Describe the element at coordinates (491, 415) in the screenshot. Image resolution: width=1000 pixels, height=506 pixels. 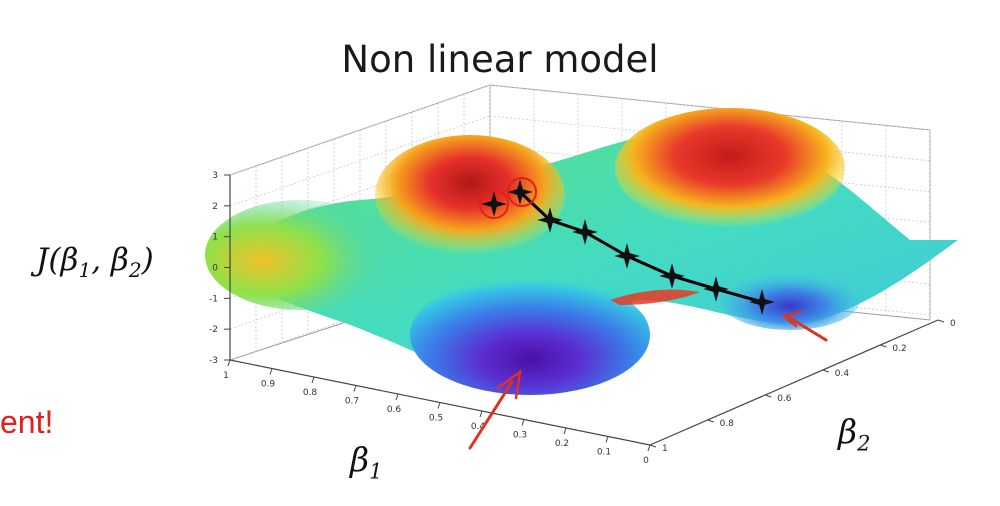
I see `arrow-front-minimum` at that location.